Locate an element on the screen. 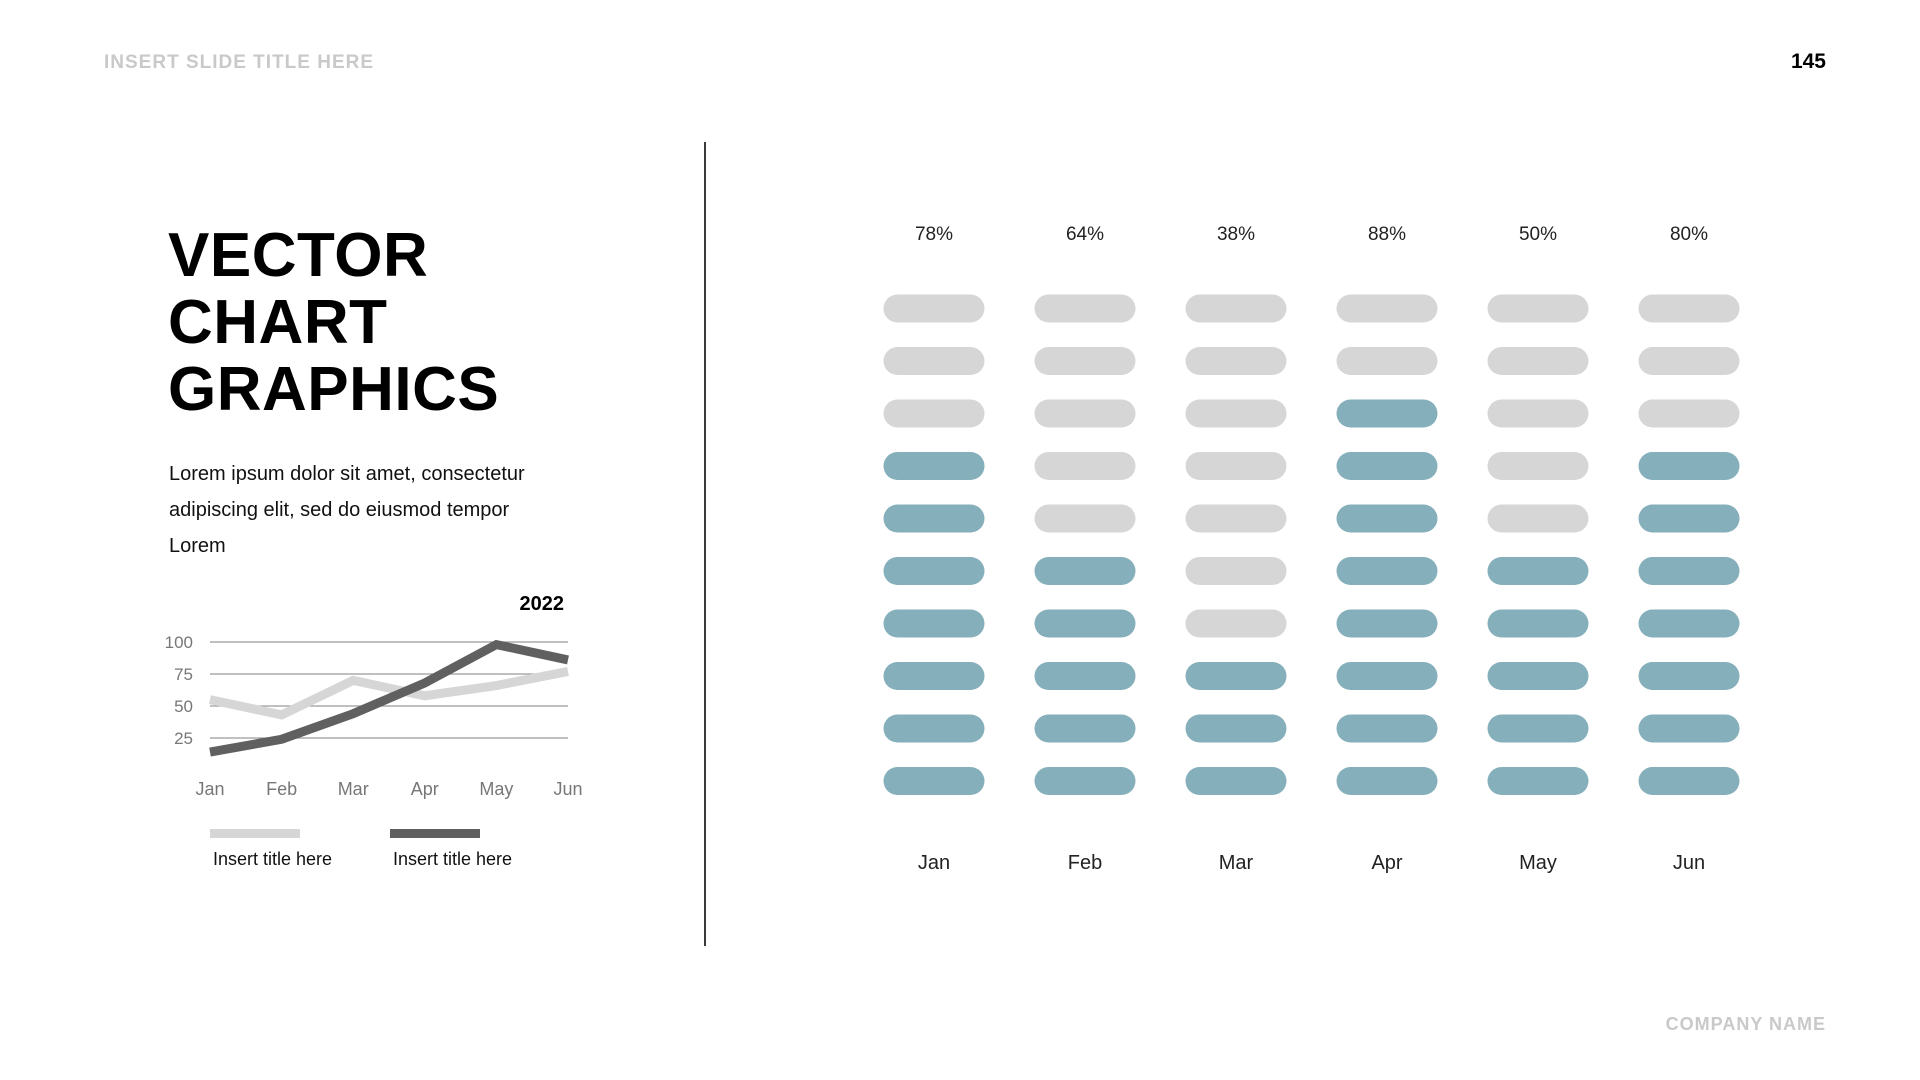 Image resolution: width=1920 pixels, height=1080 pixels. bar-value-label: 78% is located at coordinates (934, 234).